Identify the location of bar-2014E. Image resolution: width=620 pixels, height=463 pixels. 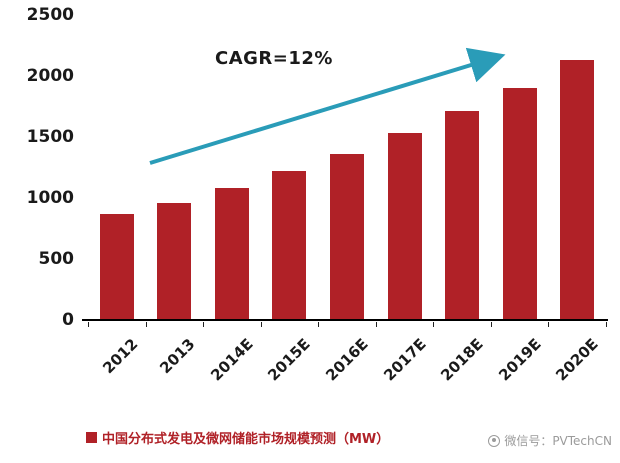
(231, 254).